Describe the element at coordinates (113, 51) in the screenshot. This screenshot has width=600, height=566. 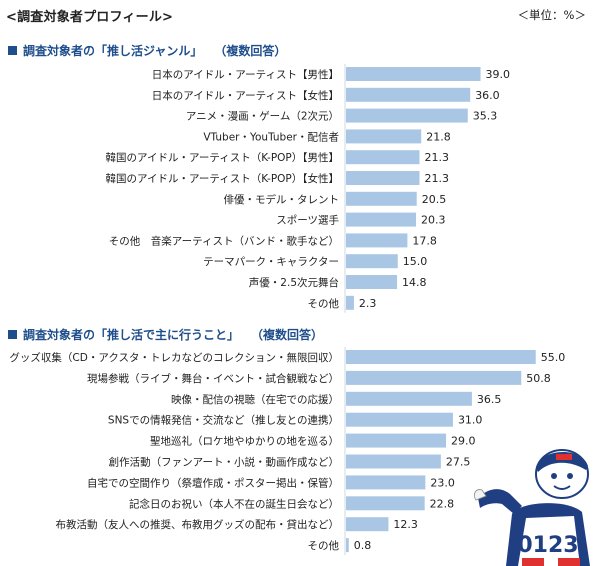
I see `section-title-genre-text: 調査対象者の「推し活ジャンル」` at that location.